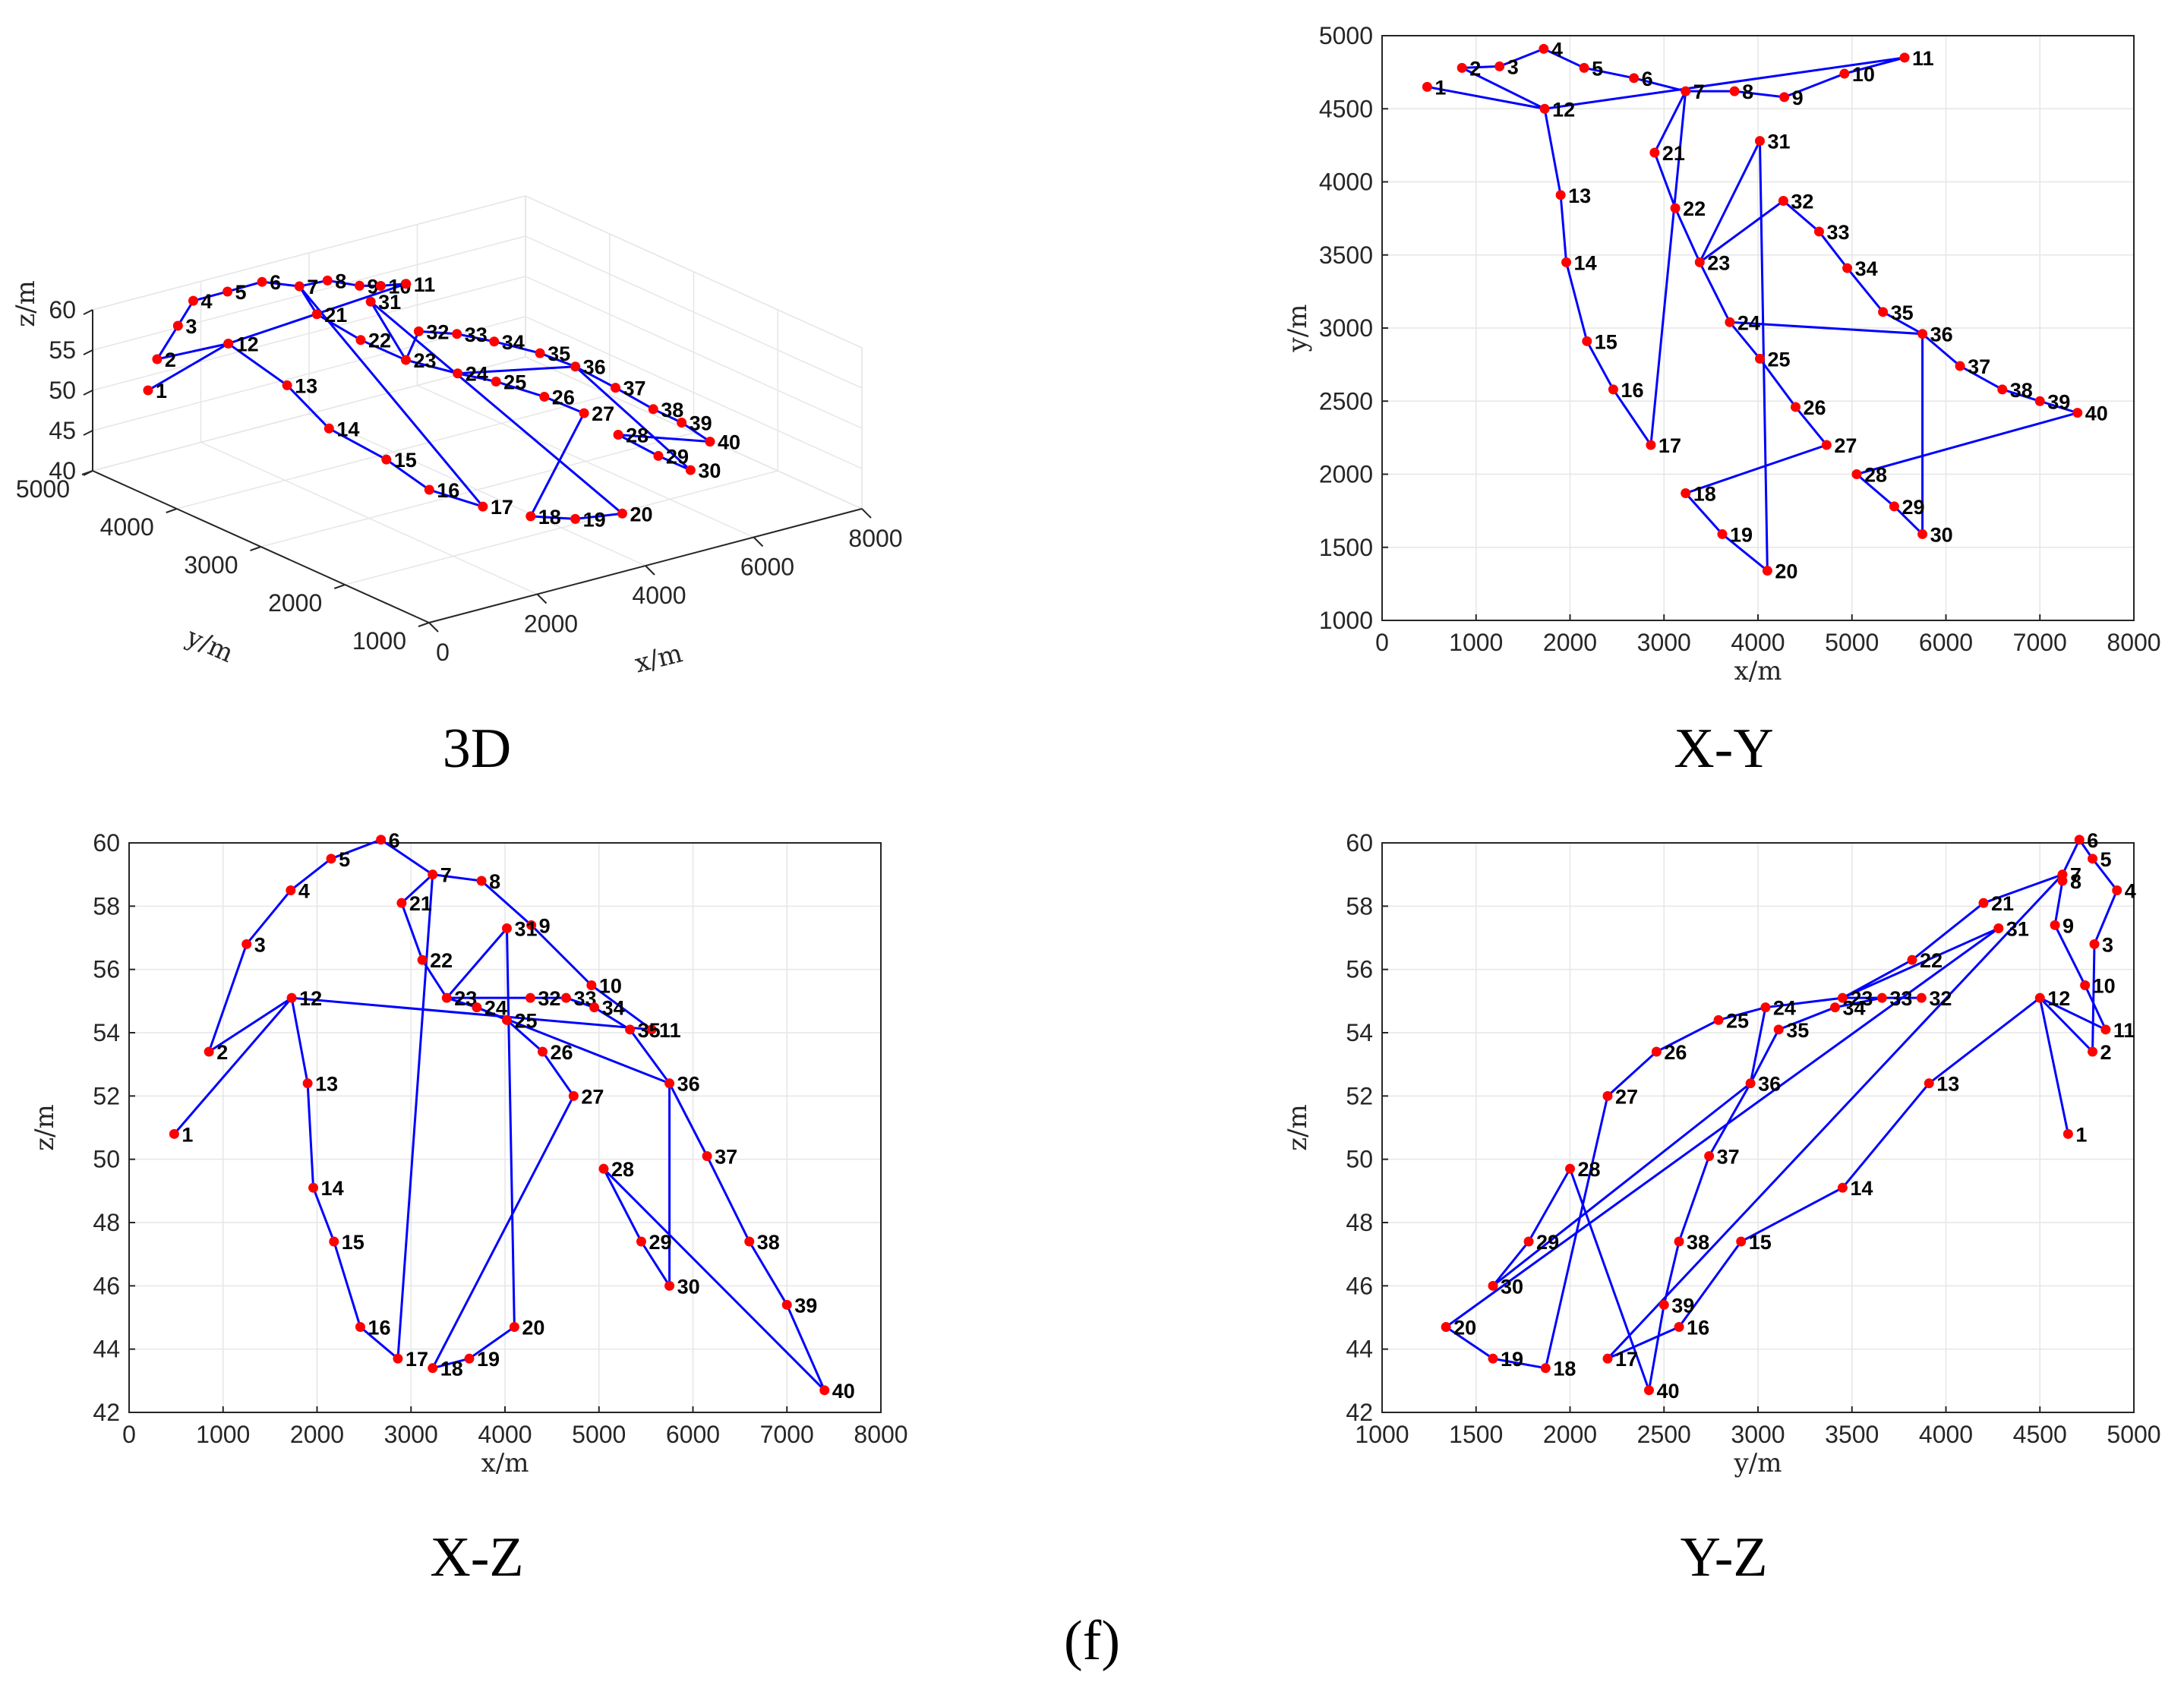 Image resolution: width=2184 pixels, height=1685 pixels. Describe the element at coordinates (1946, 1434) in the screenshot. I see `x-tick-label: 4000` at that location.